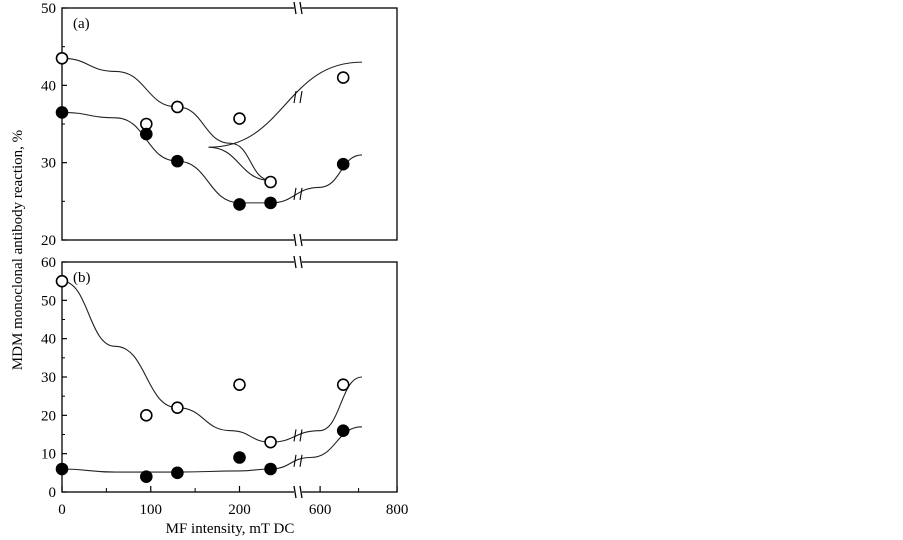 Image resolution: width=903 pixels, height=540 pixels. What do you see at coordinates (48, 263) in the screenshot?
I see `y-tick-label: 60` at bounding box center [48, 263].